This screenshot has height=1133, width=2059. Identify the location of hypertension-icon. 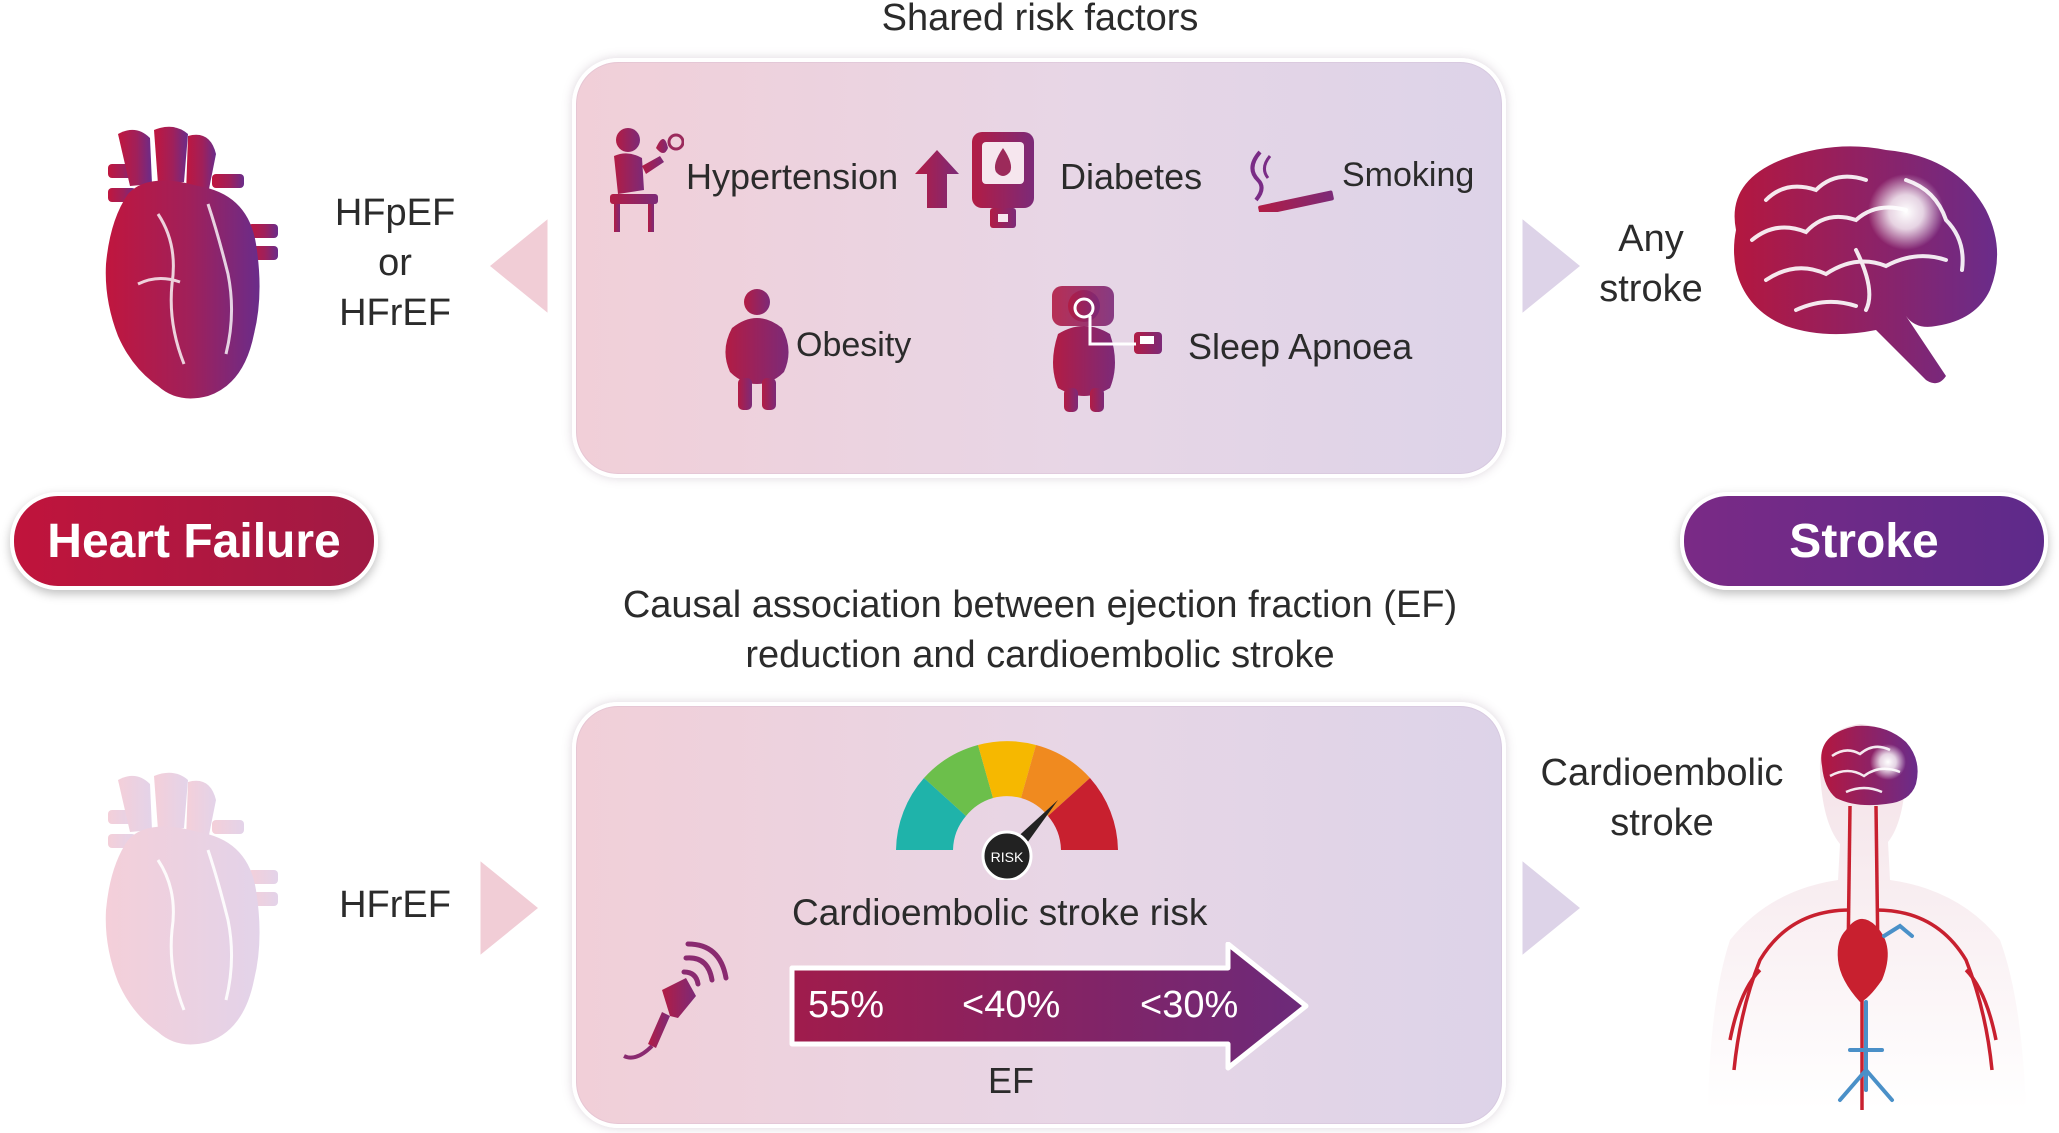
(644, 180).